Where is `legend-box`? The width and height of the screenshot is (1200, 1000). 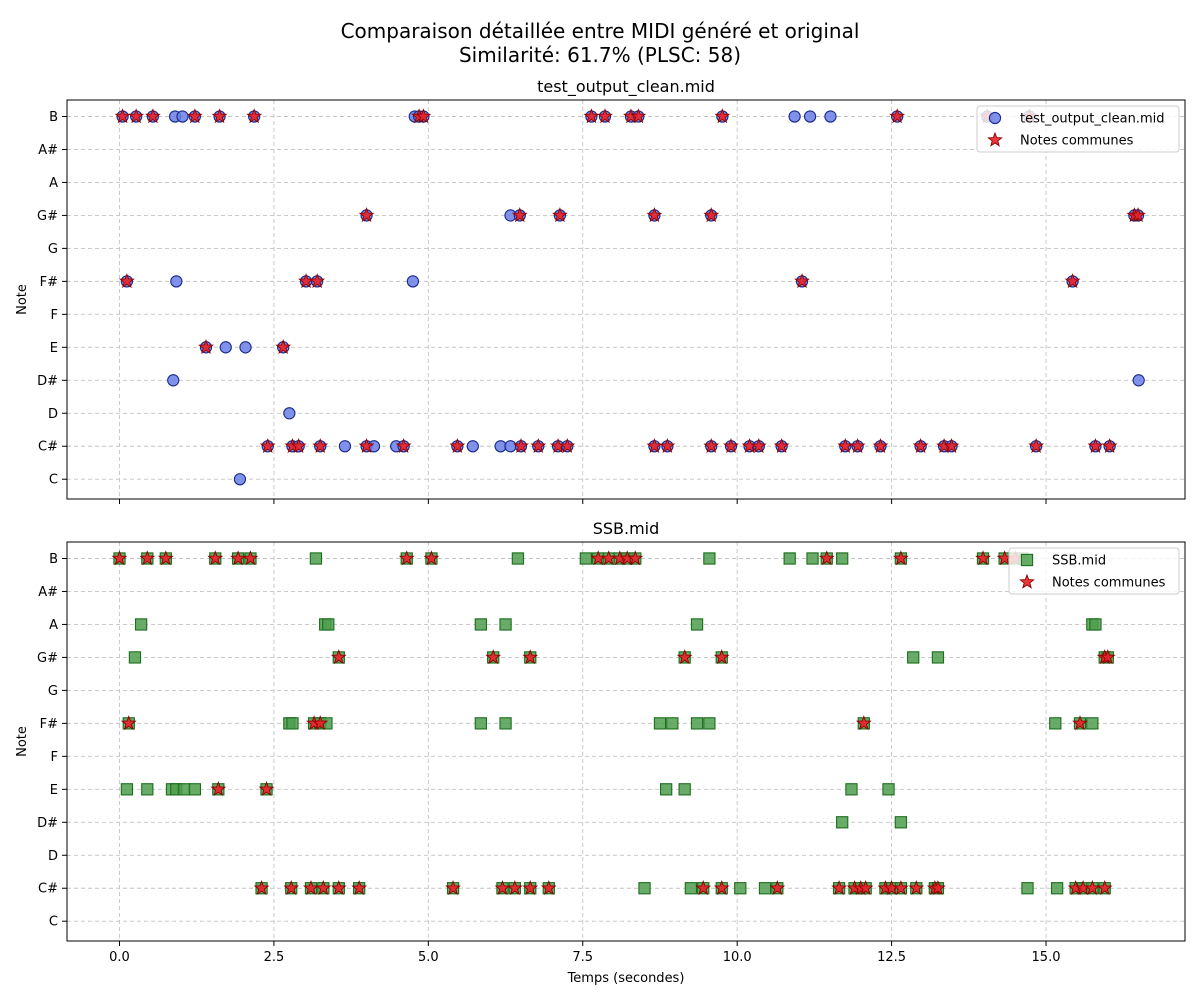 legend-box is located at coordinates (1078, 129).